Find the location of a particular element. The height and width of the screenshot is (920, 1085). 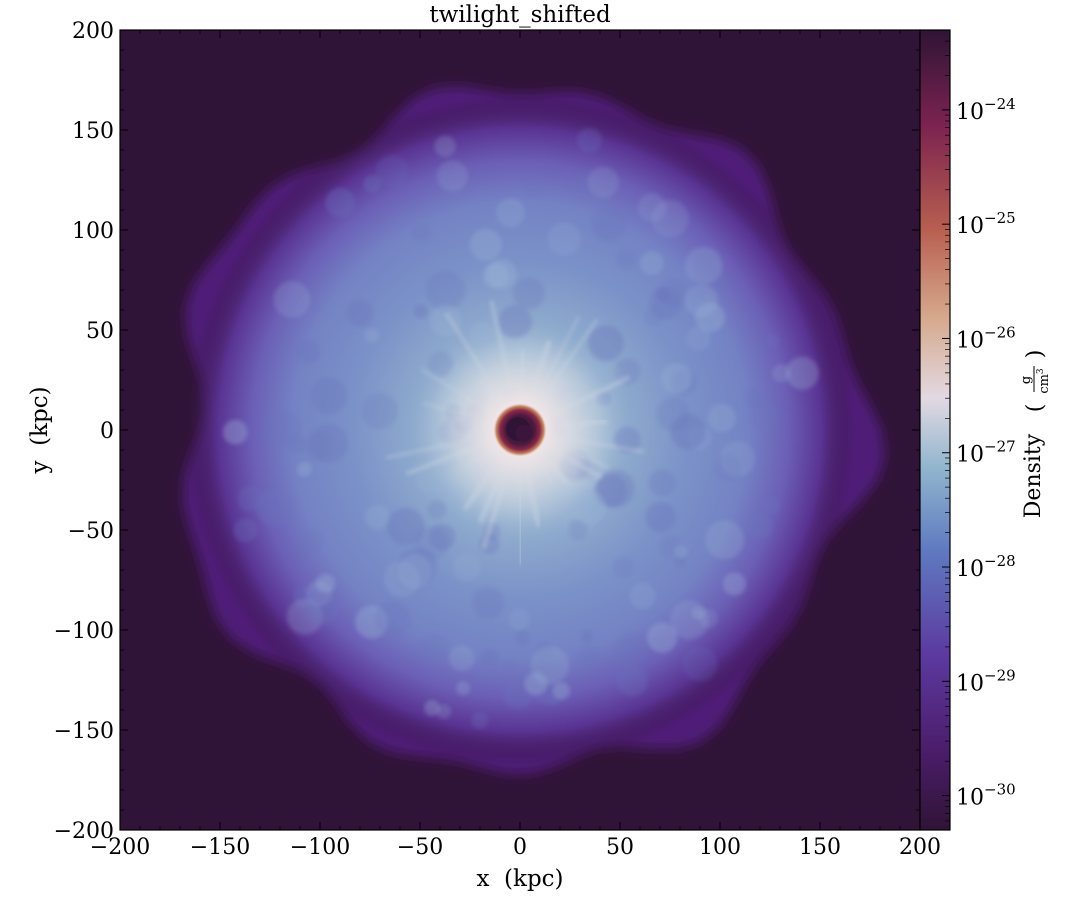

colorbar-tick-exponent: −30 is located at coordinates (1000, 790).